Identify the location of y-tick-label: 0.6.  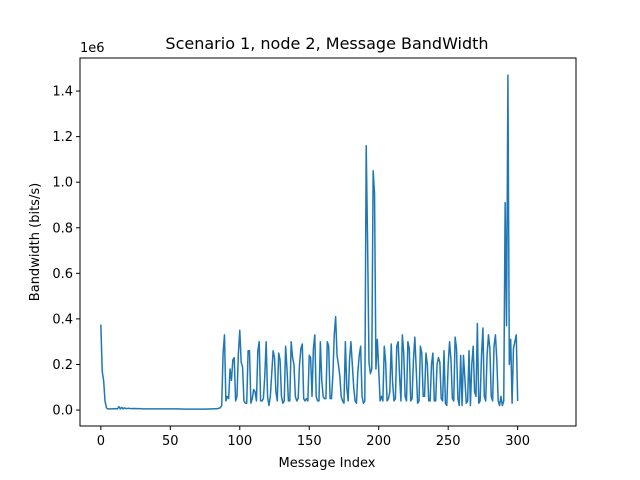
(62, 274).